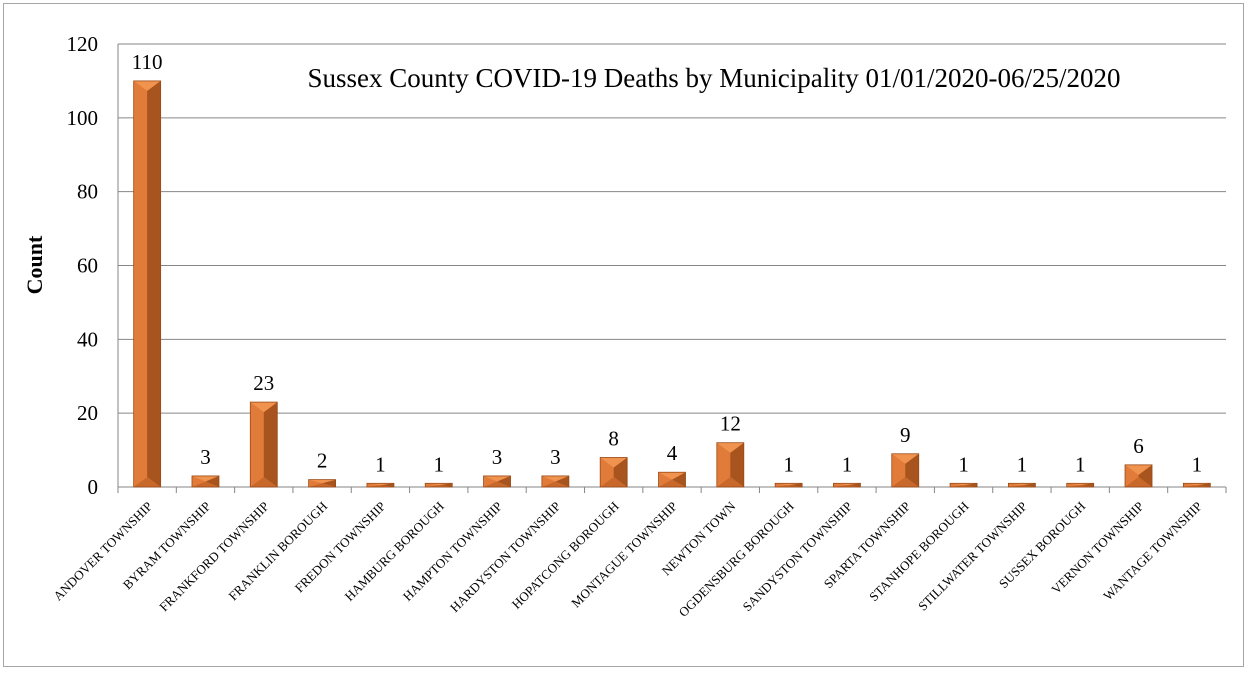 The height and width of the screenshot is (673, 1249). Describe the element at coordinates (83, 44) in the screenshot. I see `y-tick-label: 120` at that location.